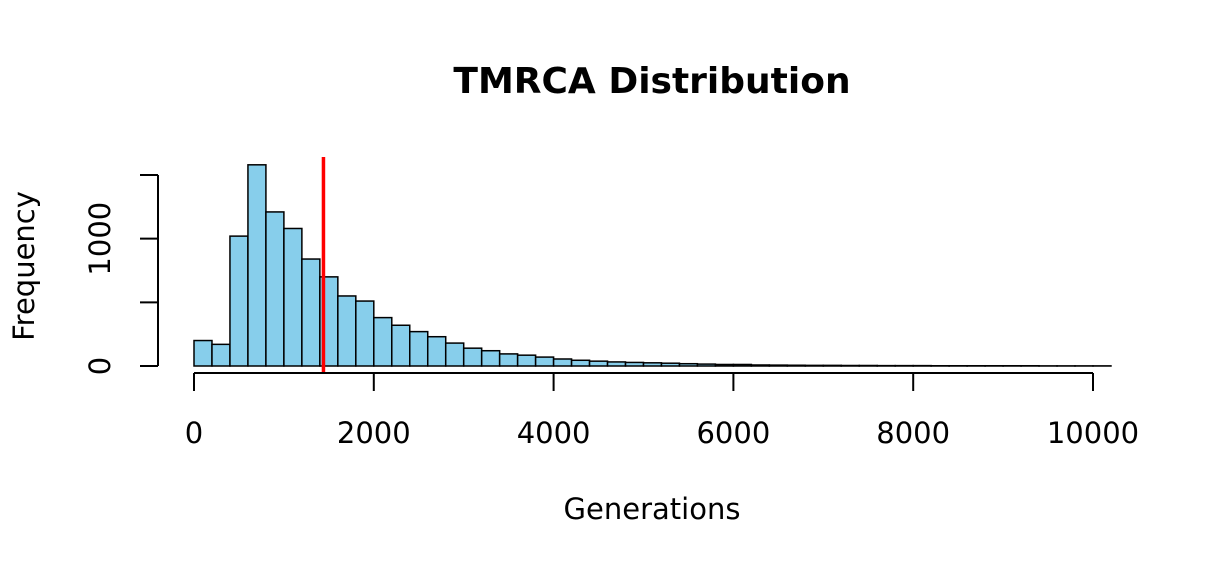 The height and width of the screenshot is (570, 1228). What do you see at coordinates (100, 239) in the screenshot?
I see `y-tick-label: 1000` at bounding box center [100, 239].